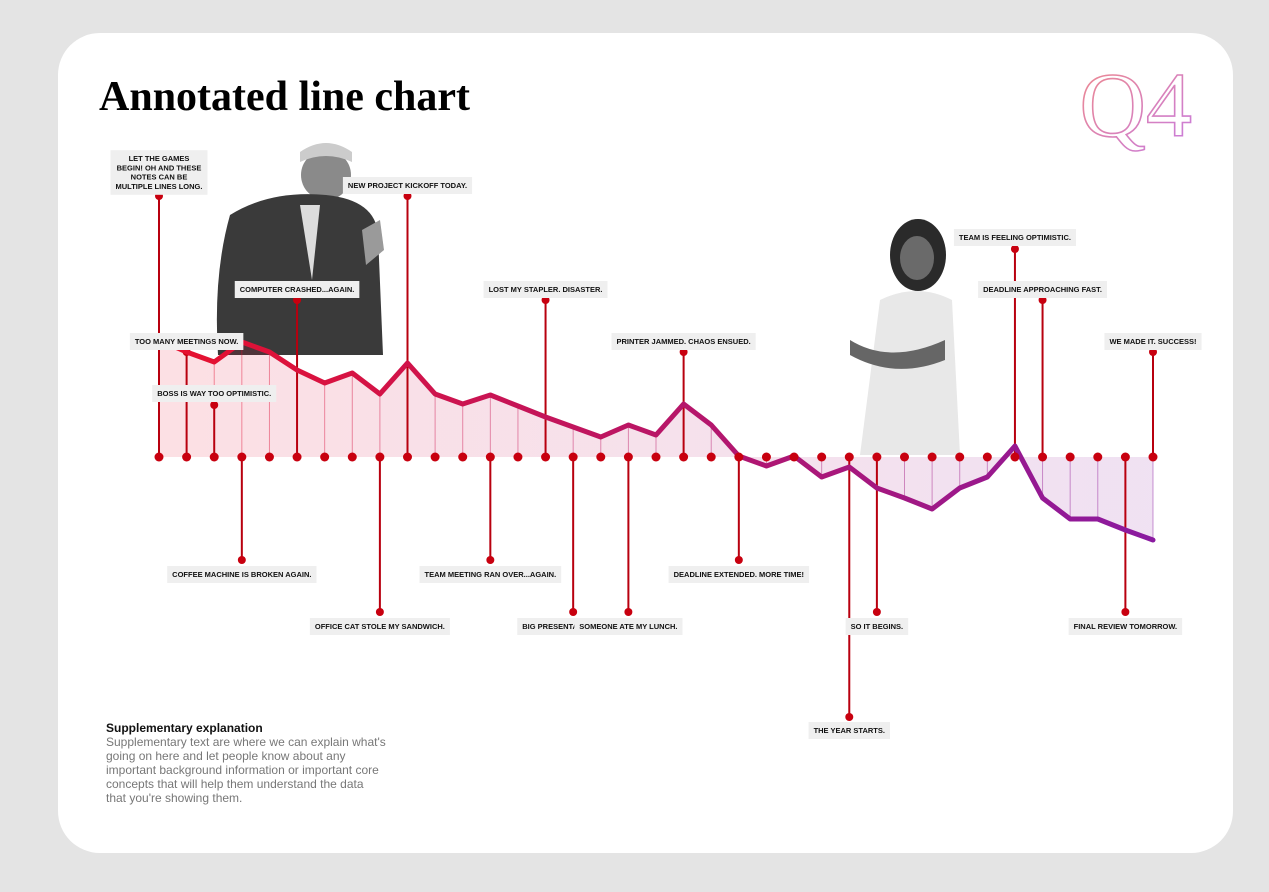 Image resolution: width=1269 pixels, height=892 pixels. I want to click on annotation: DEADLINE EXTENDED. MORE TIME!, so click(739, 574).